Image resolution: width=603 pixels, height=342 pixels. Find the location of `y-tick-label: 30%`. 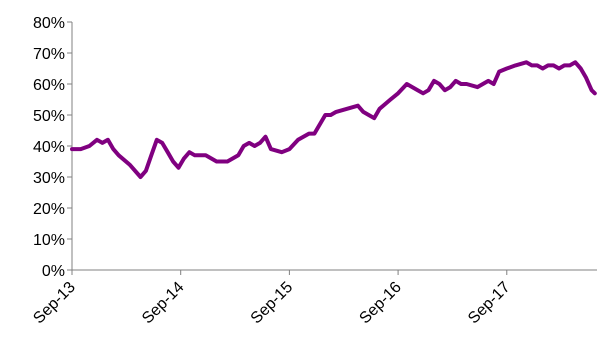

y-tick-label: 30% is located at coordinates (49, 178).